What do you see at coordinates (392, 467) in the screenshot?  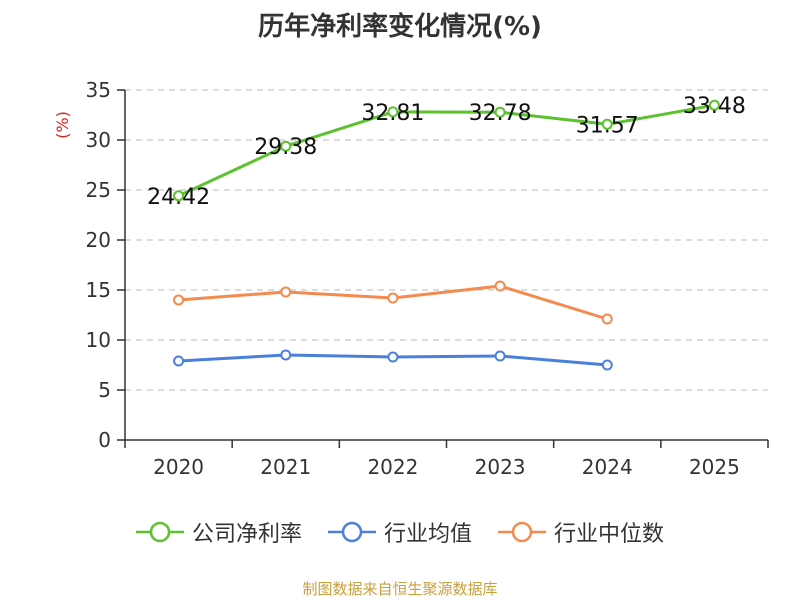 I see `x-tick-label: 2022` at bounding box center [392, 467].